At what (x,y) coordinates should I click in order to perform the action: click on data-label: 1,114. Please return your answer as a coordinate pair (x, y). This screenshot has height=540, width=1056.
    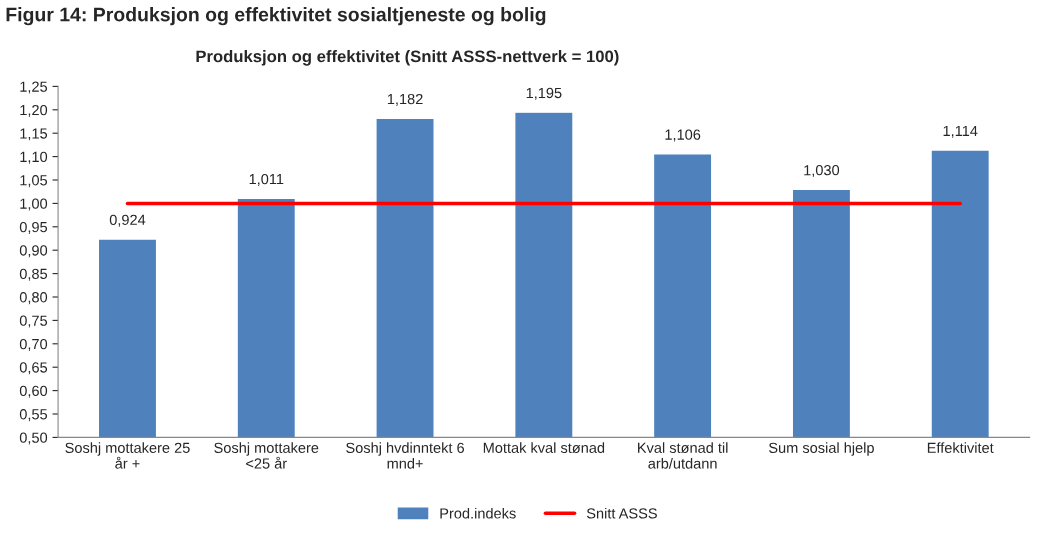
    Looking at the image, I should click on (960, 131).